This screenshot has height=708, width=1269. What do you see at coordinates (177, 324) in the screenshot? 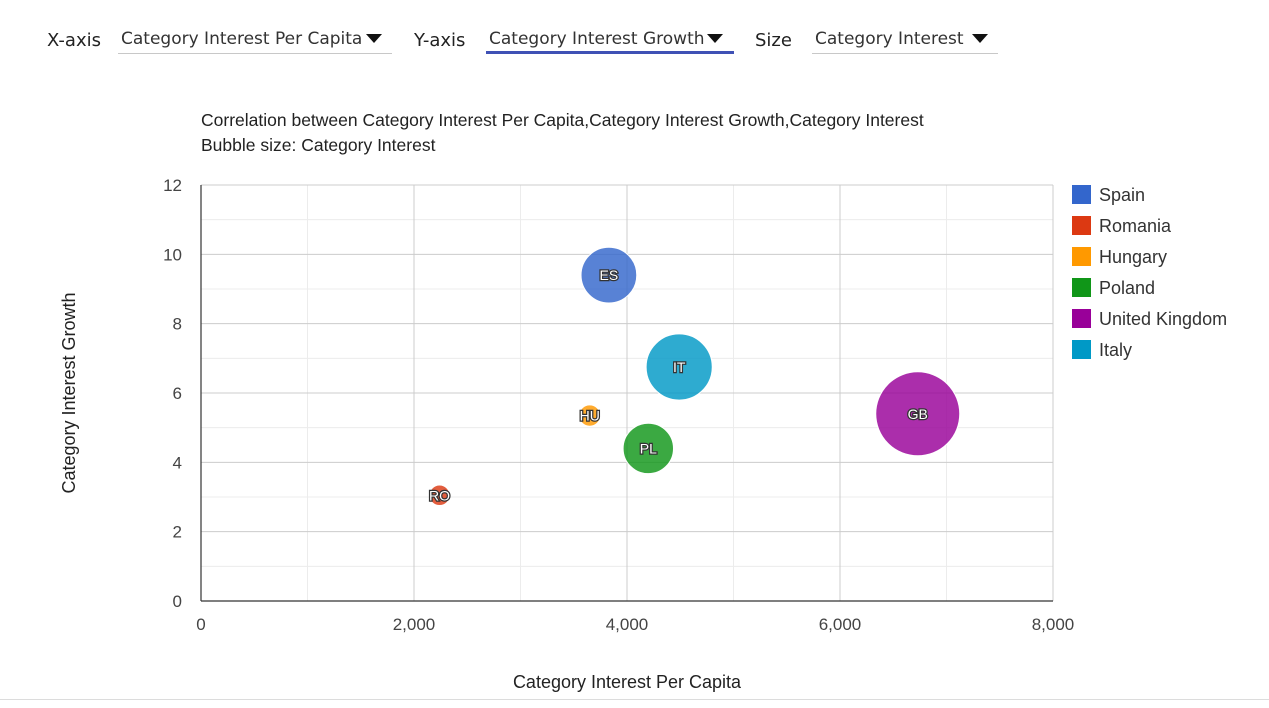
I see `y-tick-label: 8` at bounding box center [177, 324].